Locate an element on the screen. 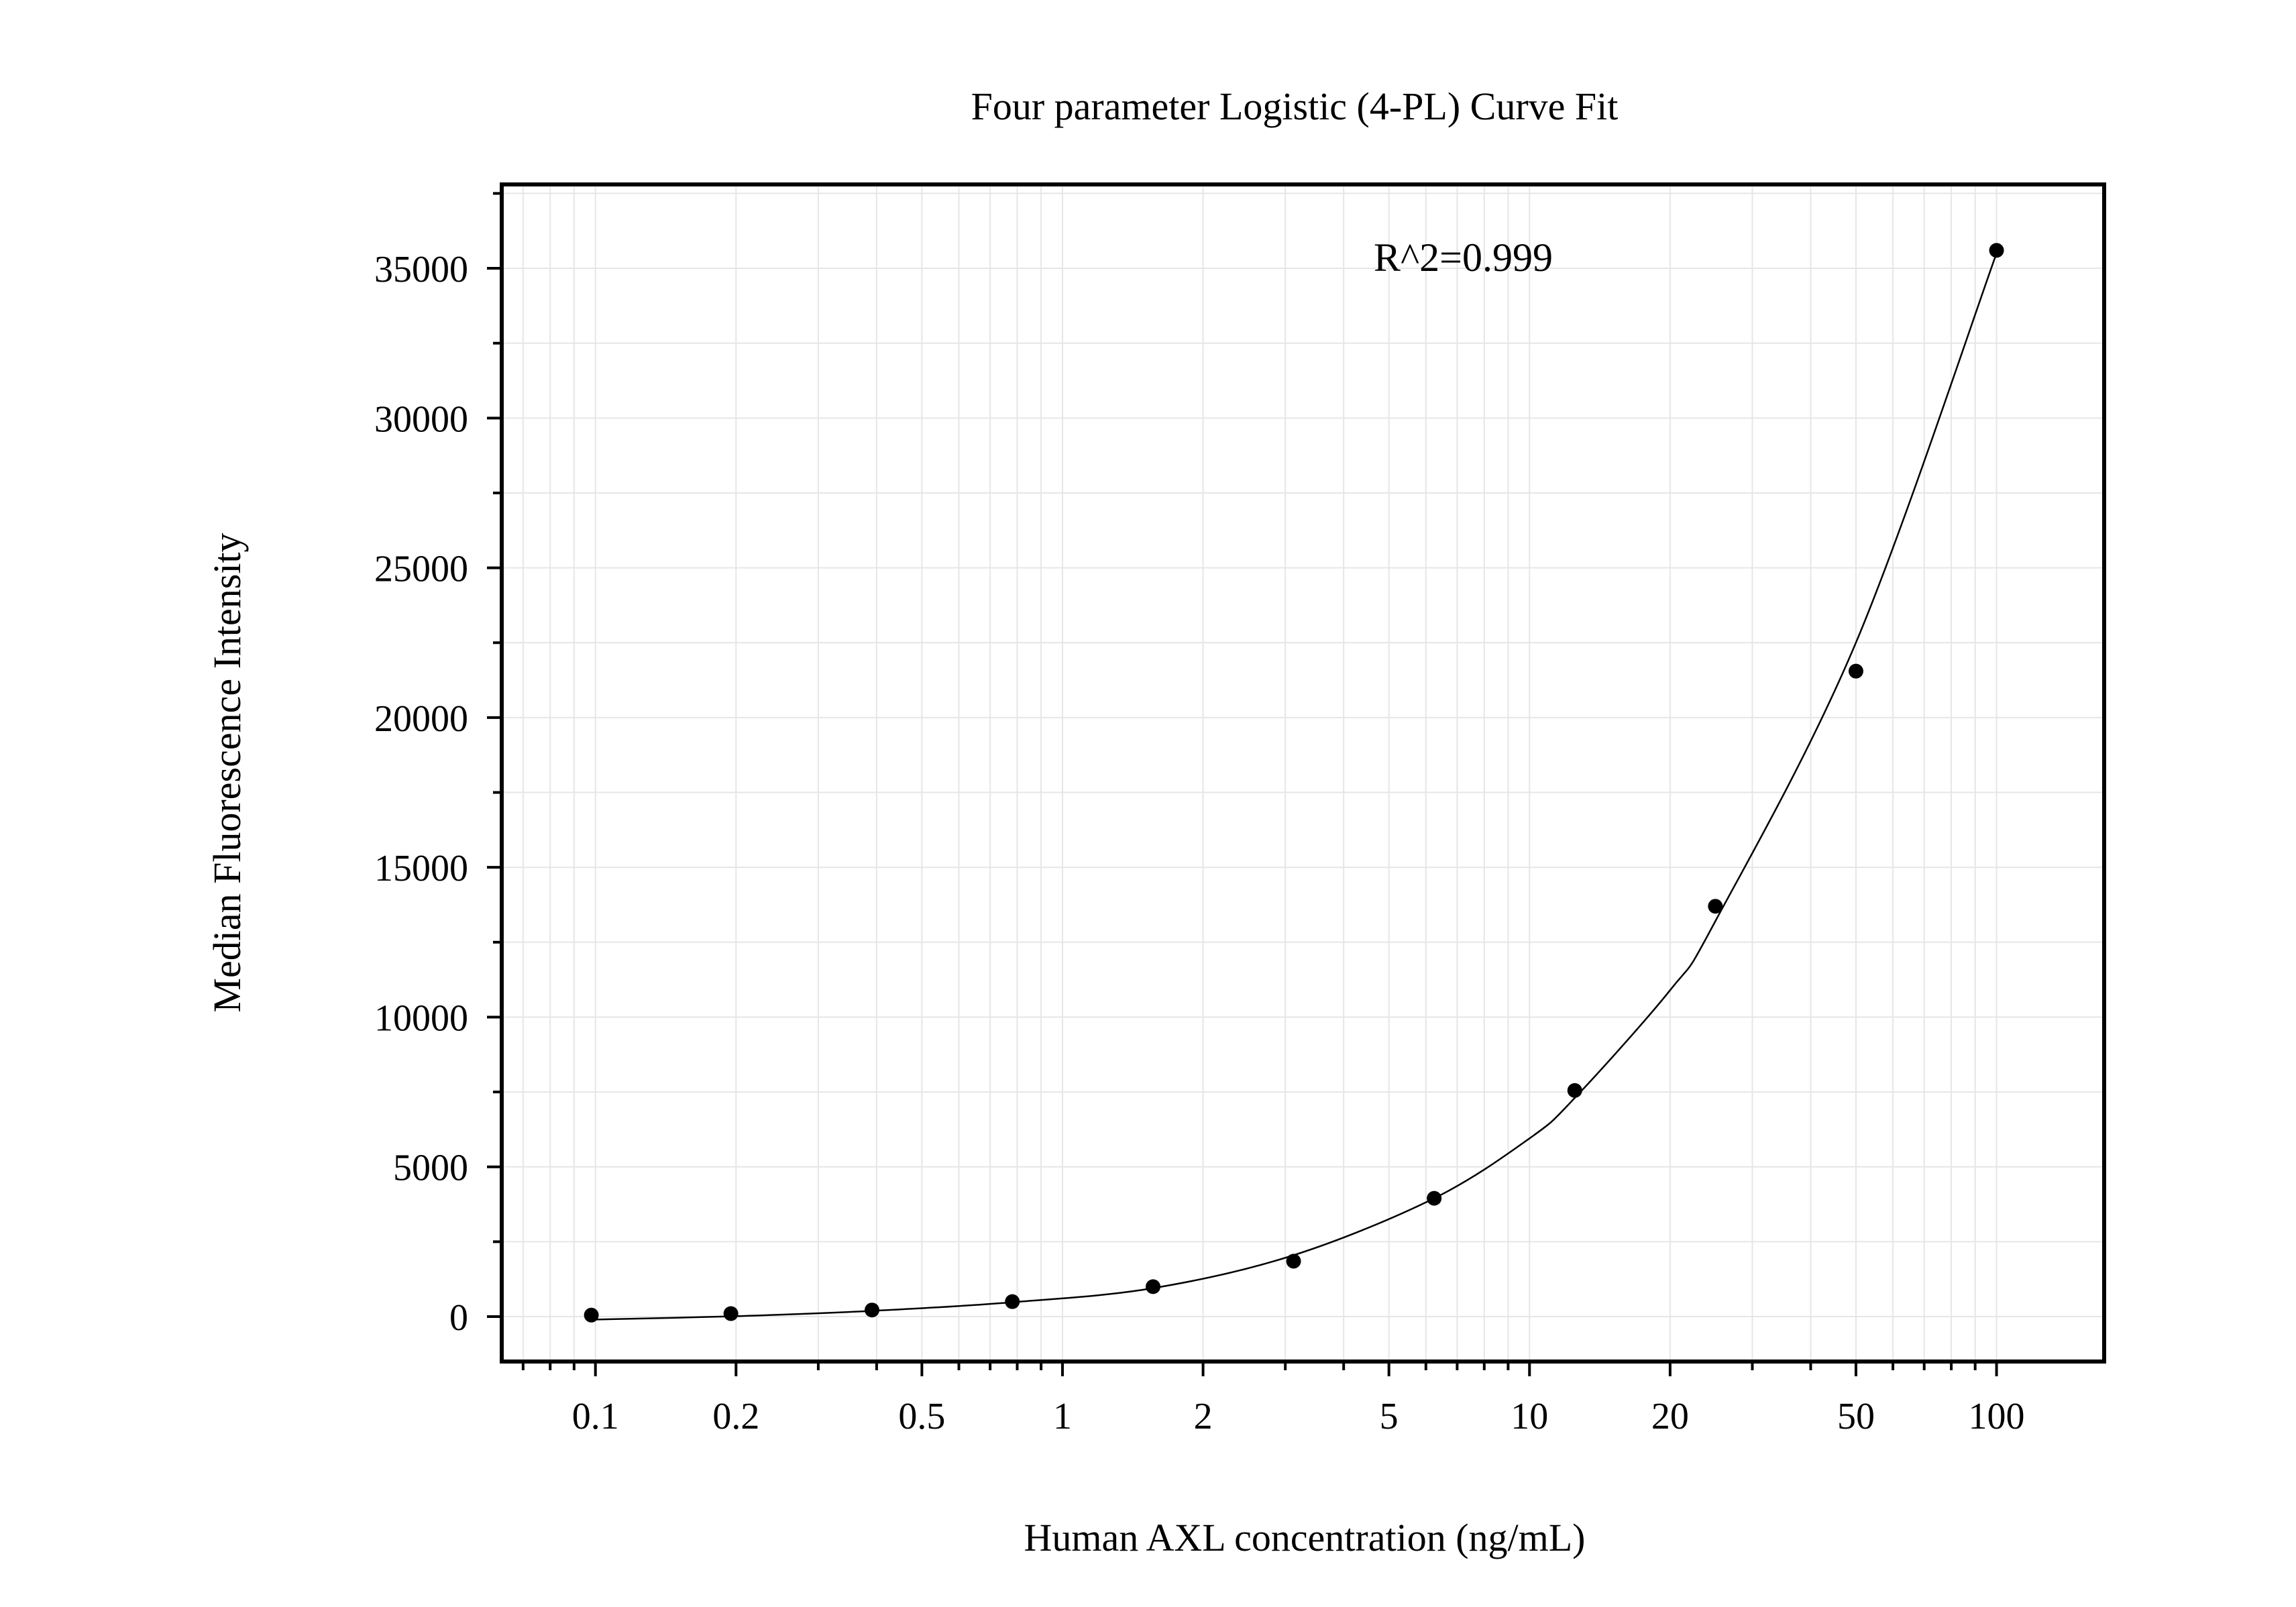  y-tick-label: 0 is located at coordinates (458, 1318).